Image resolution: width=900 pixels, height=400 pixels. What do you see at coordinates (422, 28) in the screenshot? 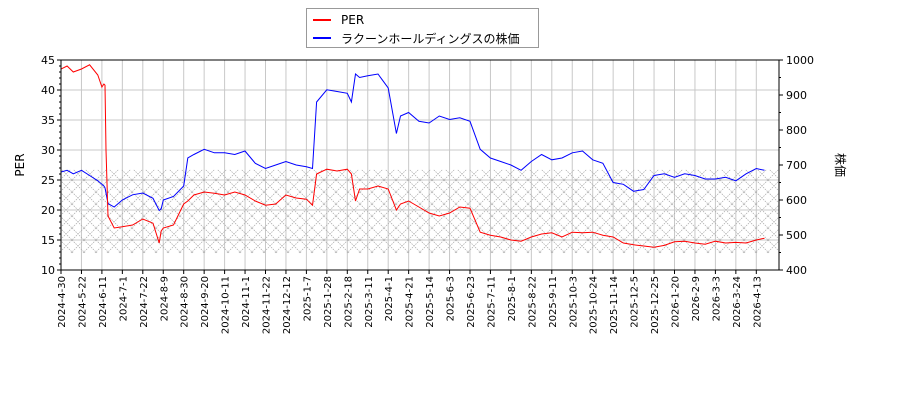
I see `legend: PER ラクーンホールディングスの株価` at bounding box center [422, 28].